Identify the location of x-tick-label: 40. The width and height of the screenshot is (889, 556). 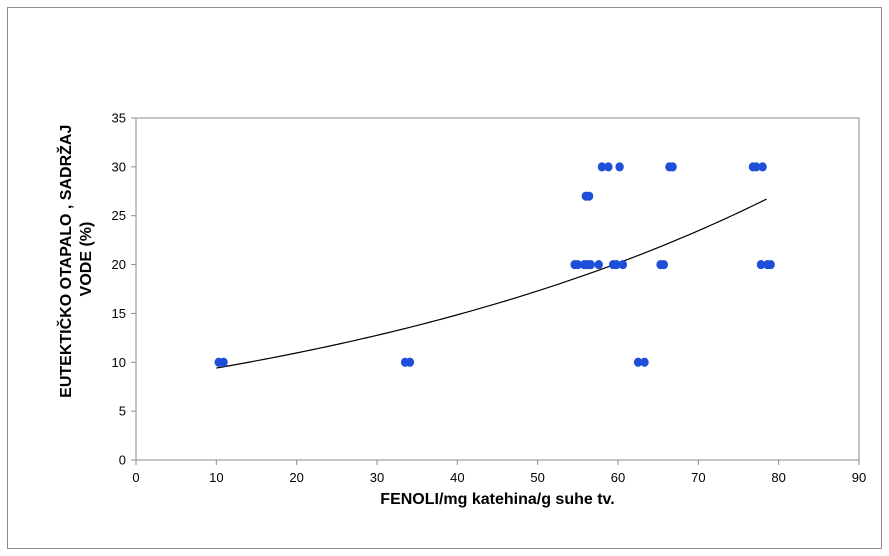
(457, 477).